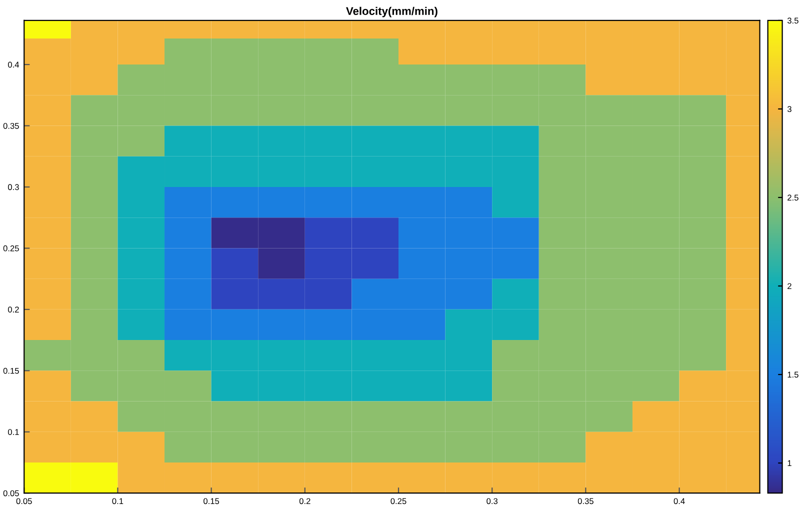 Image resolution: width=804 pixels, height=511 pixels. What do you see at coordinates (679, 501) in the screenshot?
I see `x-tick-label: 0.4` at bounding box center [679, 501].